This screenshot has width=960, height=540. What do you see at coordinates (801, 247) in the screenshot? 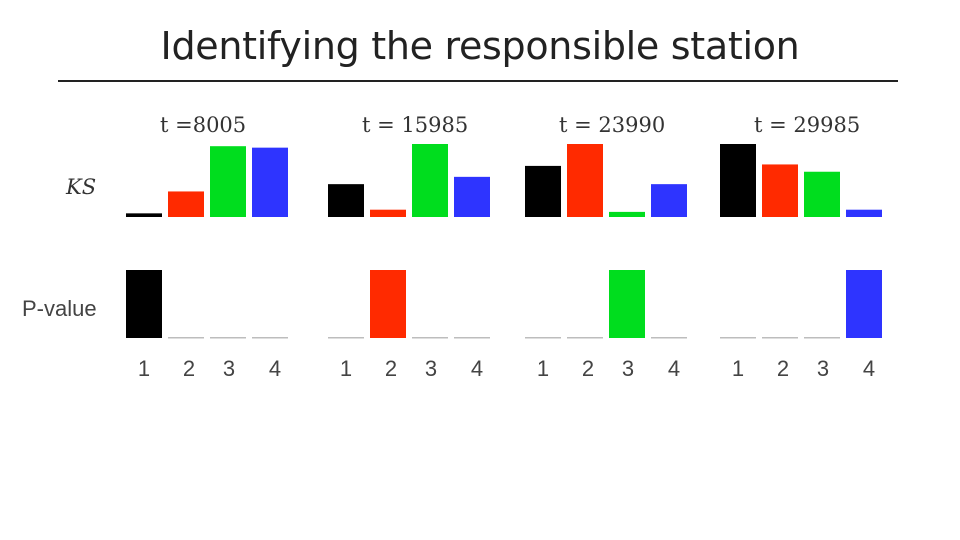
I see `panel-4: t = 29985 1 2 3 4` at bounding box center [801, 247].